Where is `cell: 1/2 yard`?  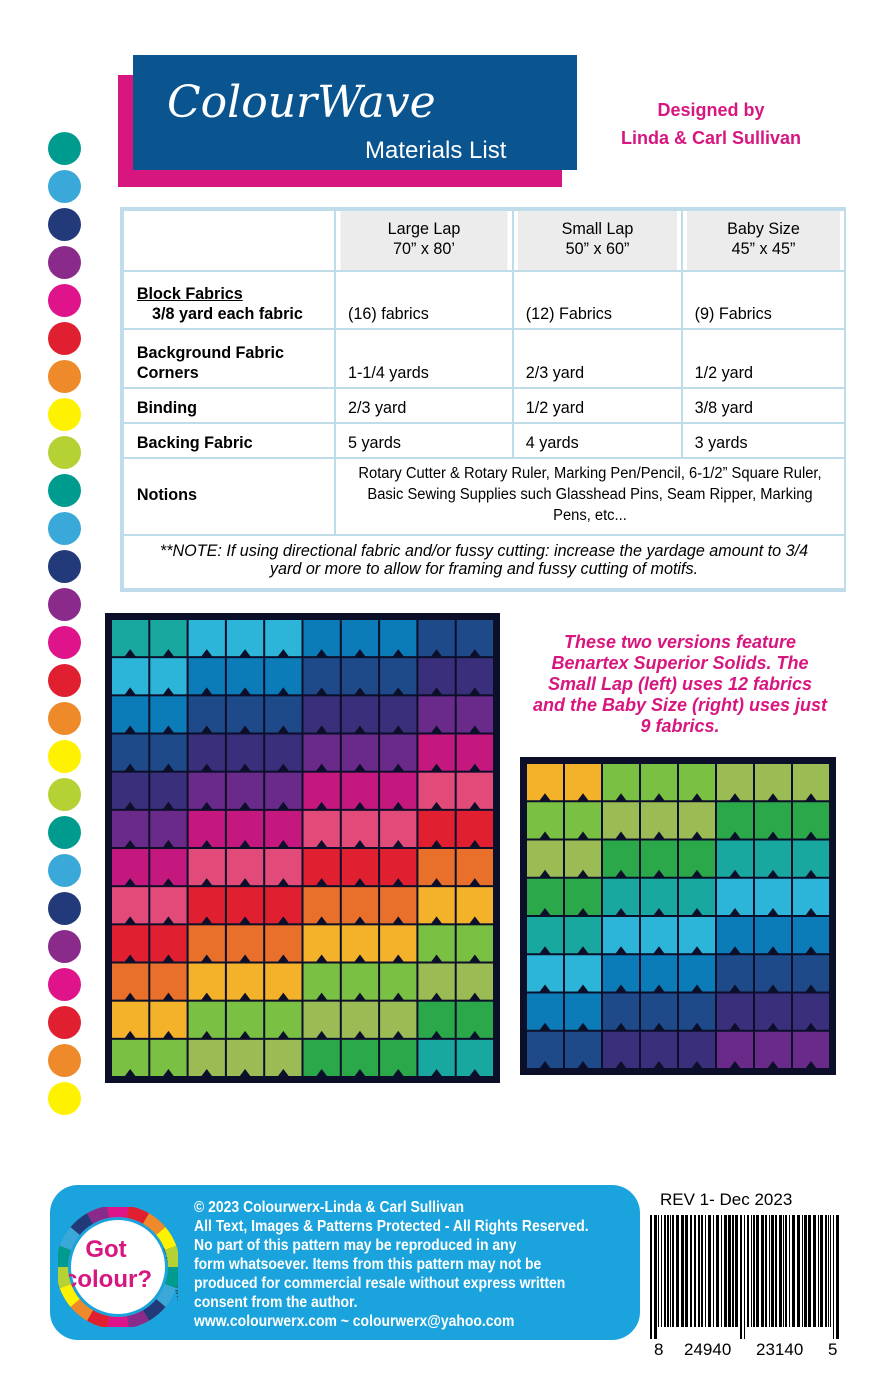 cell: 1/2 yard is located at coordinates (597, 405).